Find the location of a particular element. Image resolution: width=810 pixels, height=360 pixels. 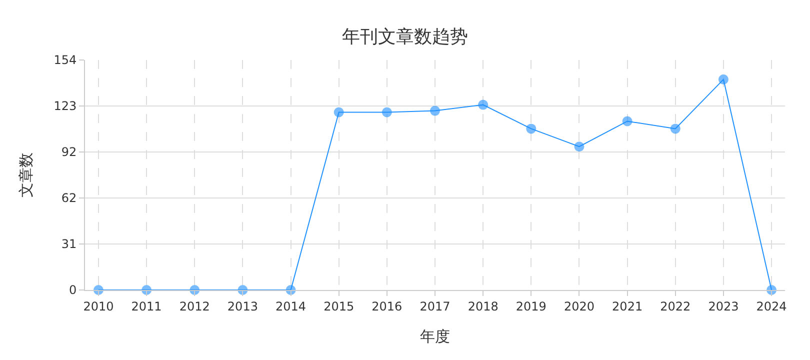

x-tick-label: 2023 is located at coordinates (723, 306).